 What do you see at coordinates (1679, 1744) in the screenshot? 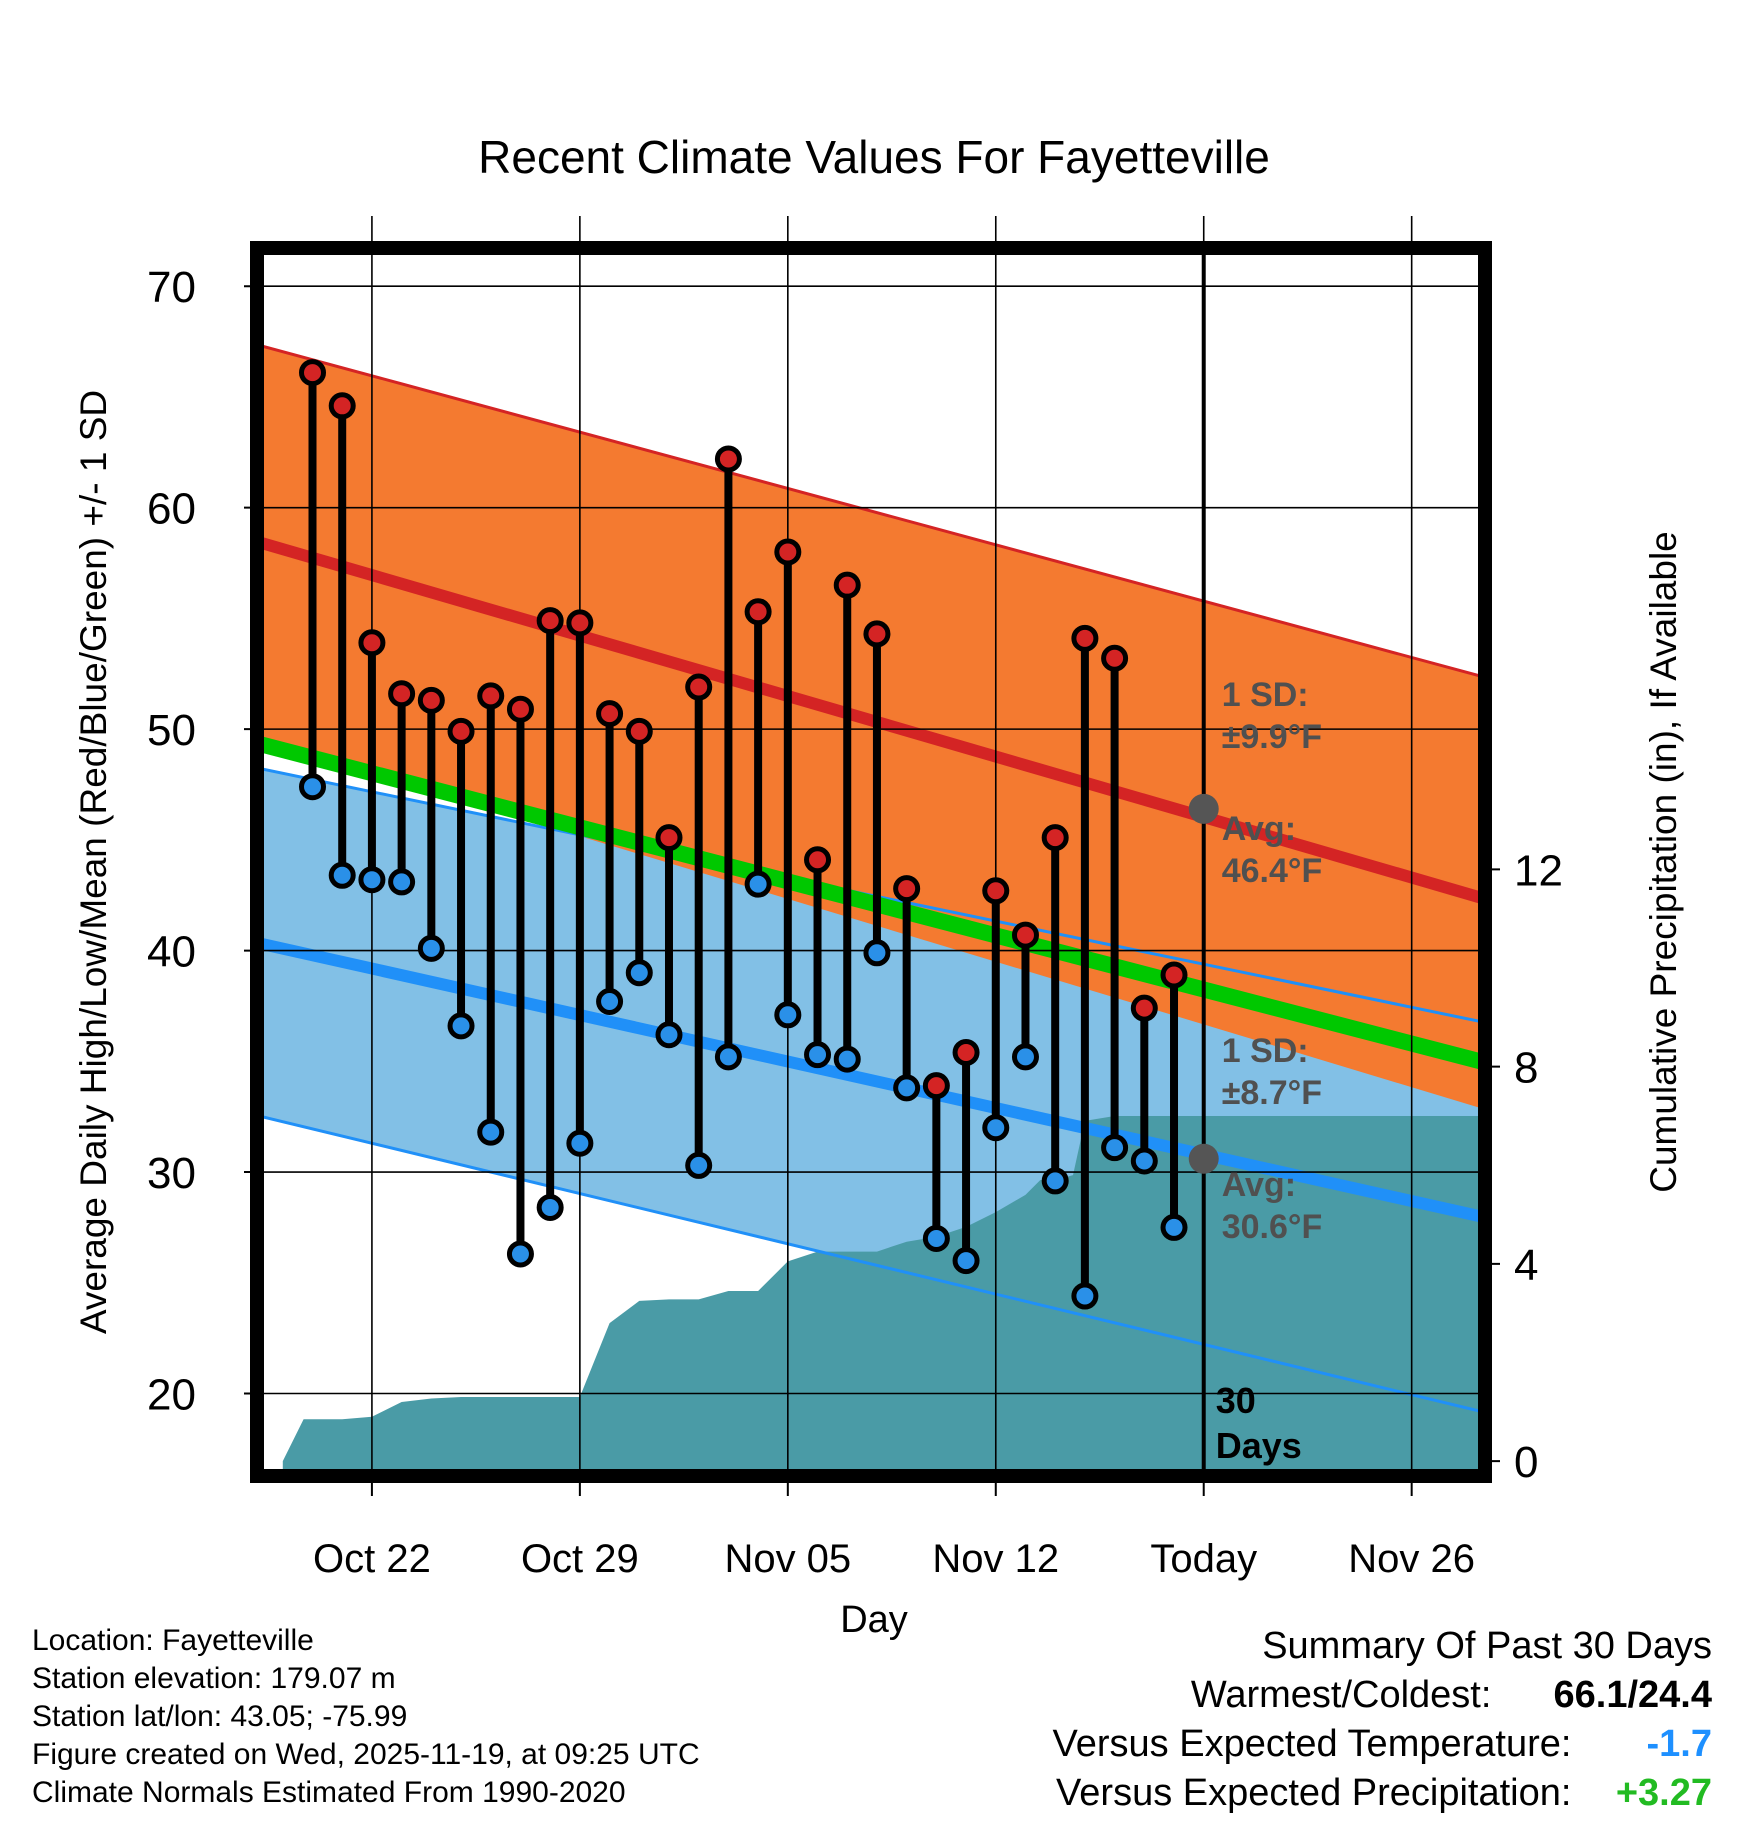
I see `temp-value: -1.7` at bounding box center [1679, 1744].